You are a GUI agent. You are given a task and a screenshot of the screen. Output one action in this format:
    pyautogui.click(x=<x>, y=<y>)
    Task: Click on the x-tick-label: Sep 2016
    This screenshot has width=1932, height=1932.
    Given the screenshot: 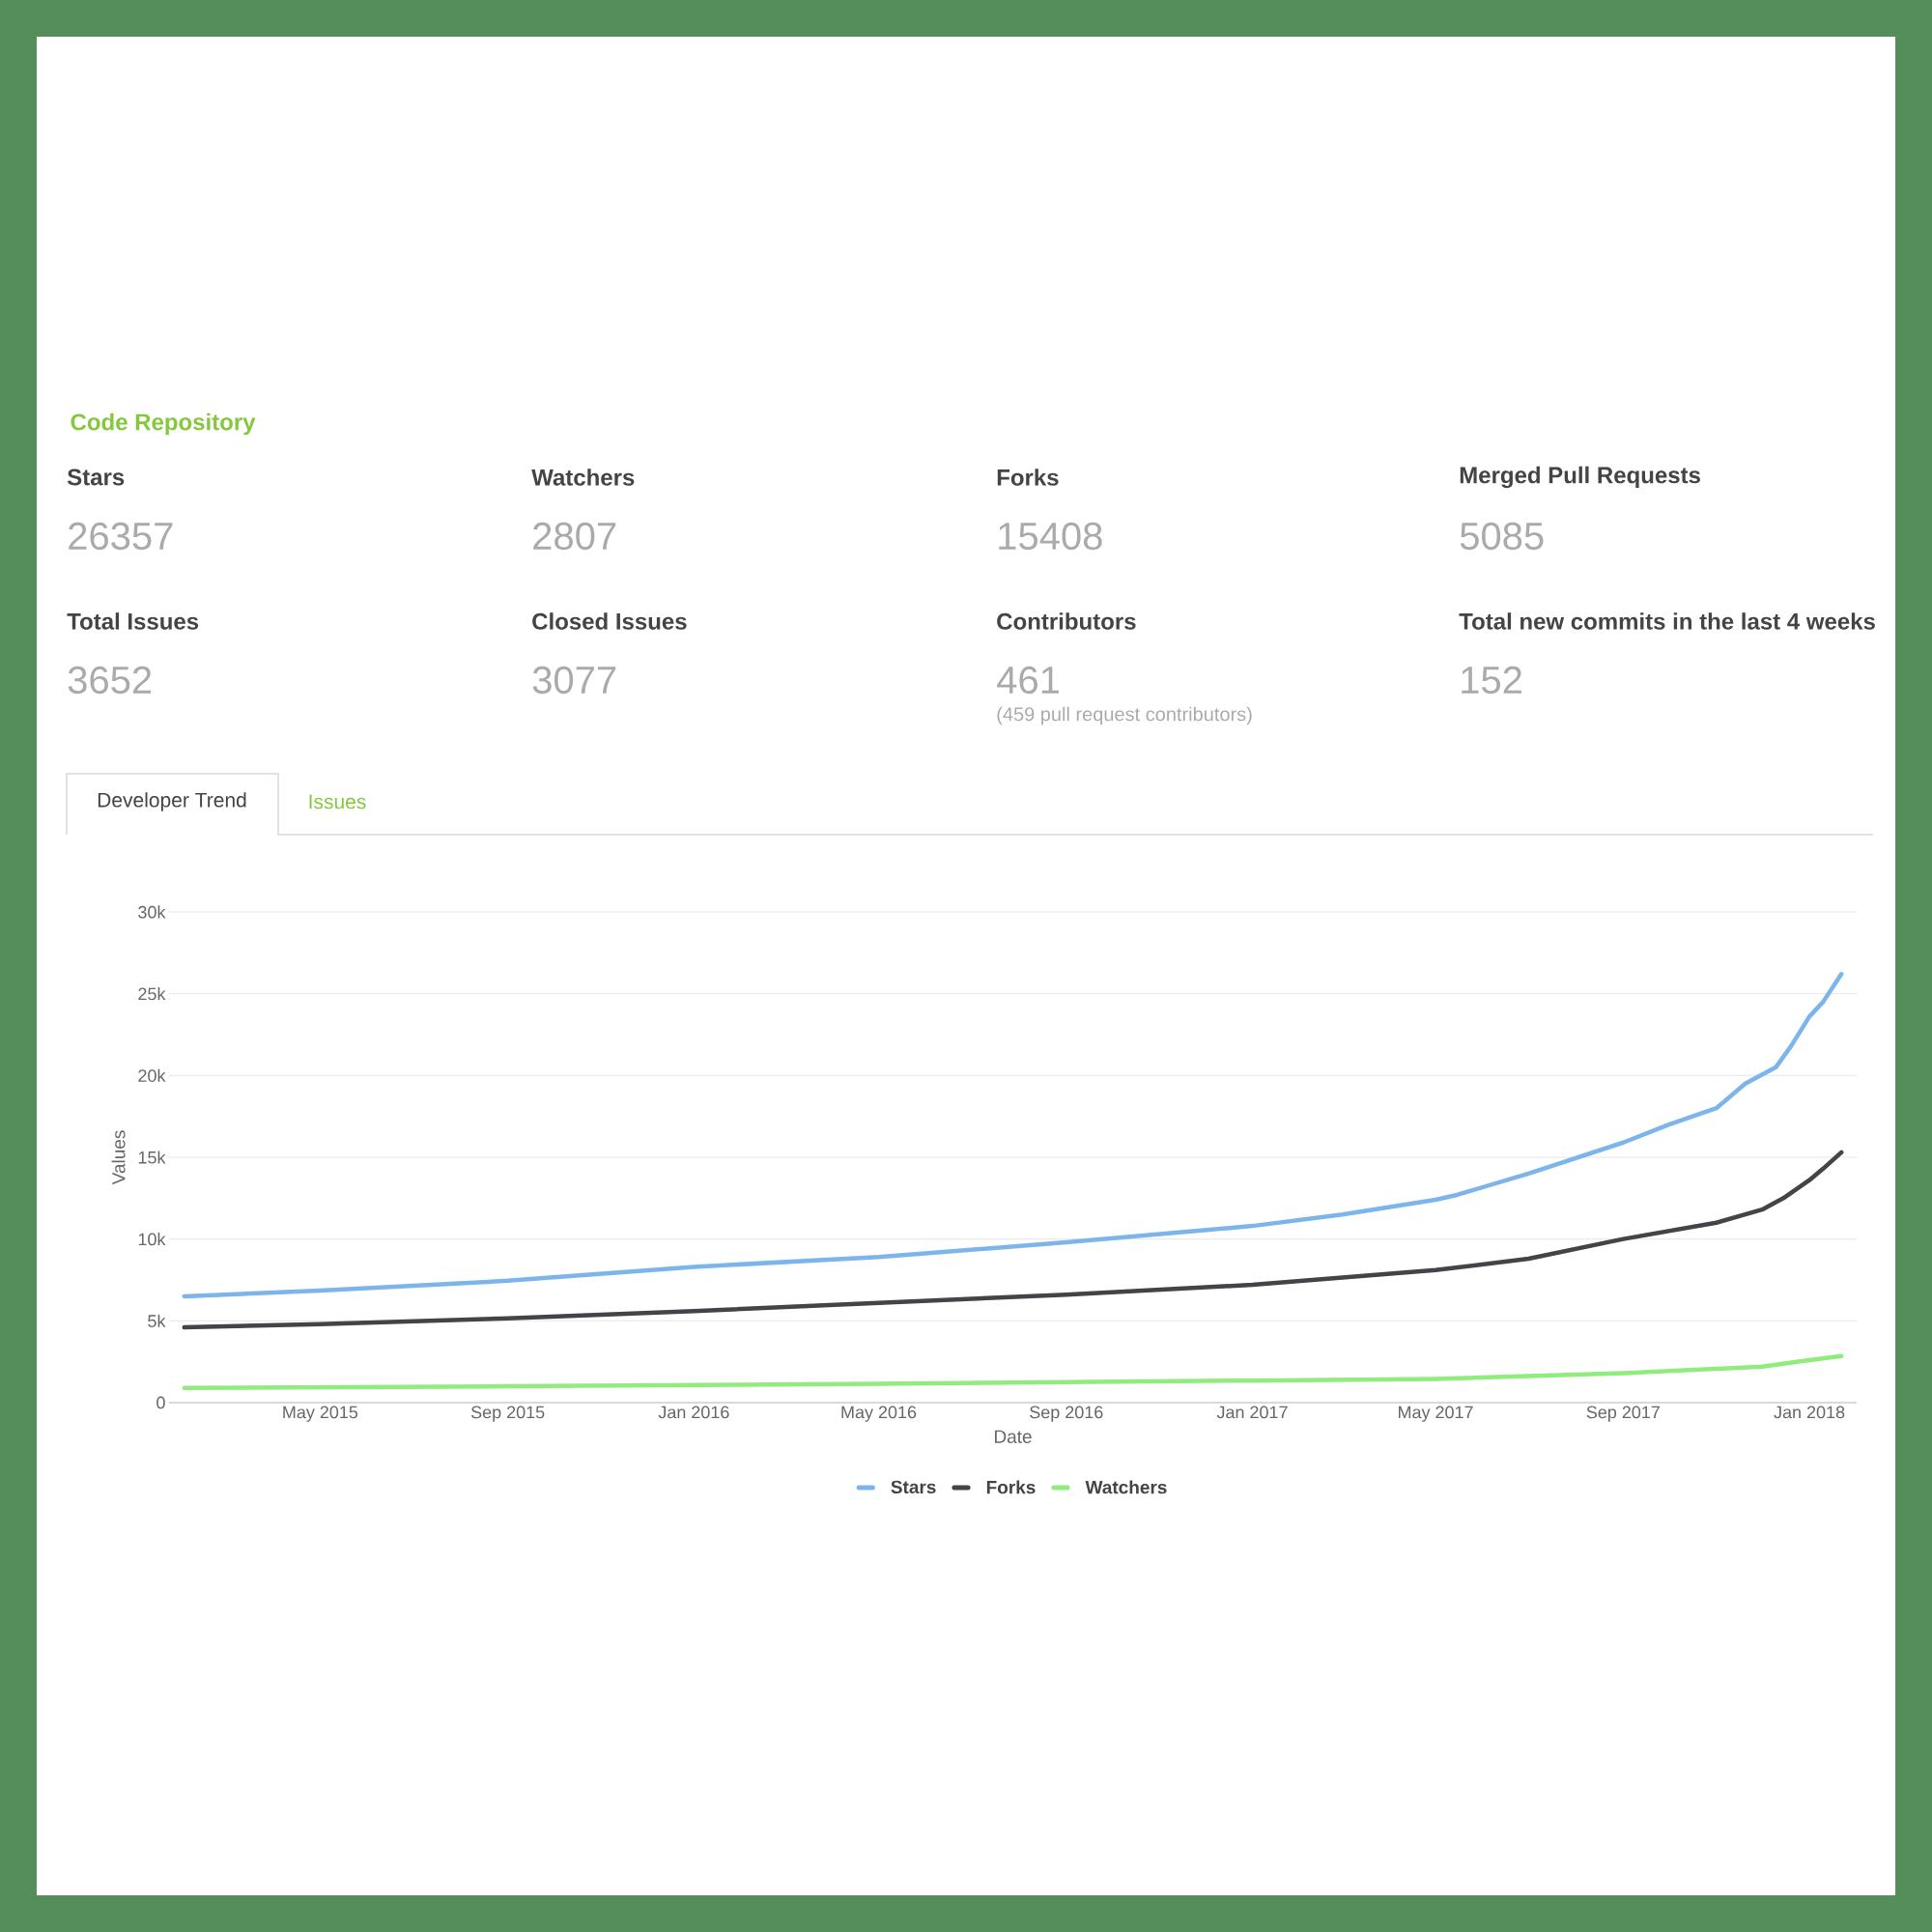 What is the action you would take?
    pyautogui.click(x=1066, y=1414)
    